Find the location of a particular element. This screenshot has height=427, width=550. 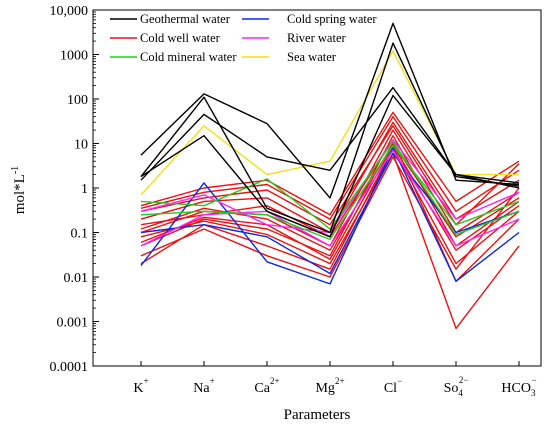

x-tick-label: Cl− is located at coordinates (393, 386).